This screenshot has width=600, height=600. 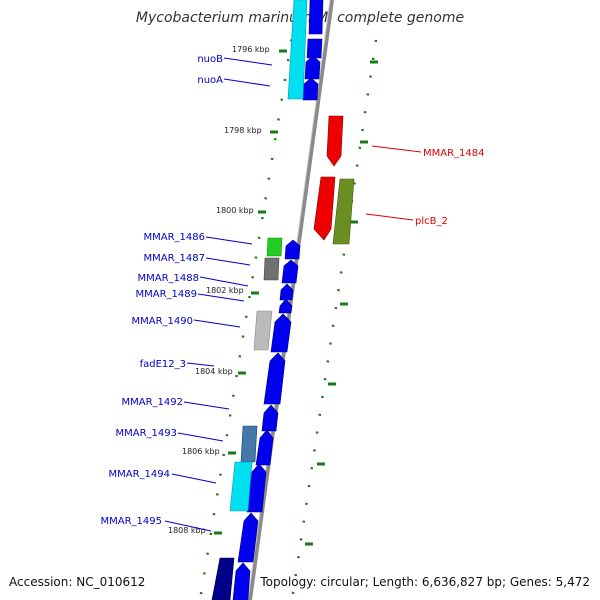 What do you see at coordinates (393, 183) in the screenshot?
I see `leader-lines-reverse` at bounding box center [393, 183].